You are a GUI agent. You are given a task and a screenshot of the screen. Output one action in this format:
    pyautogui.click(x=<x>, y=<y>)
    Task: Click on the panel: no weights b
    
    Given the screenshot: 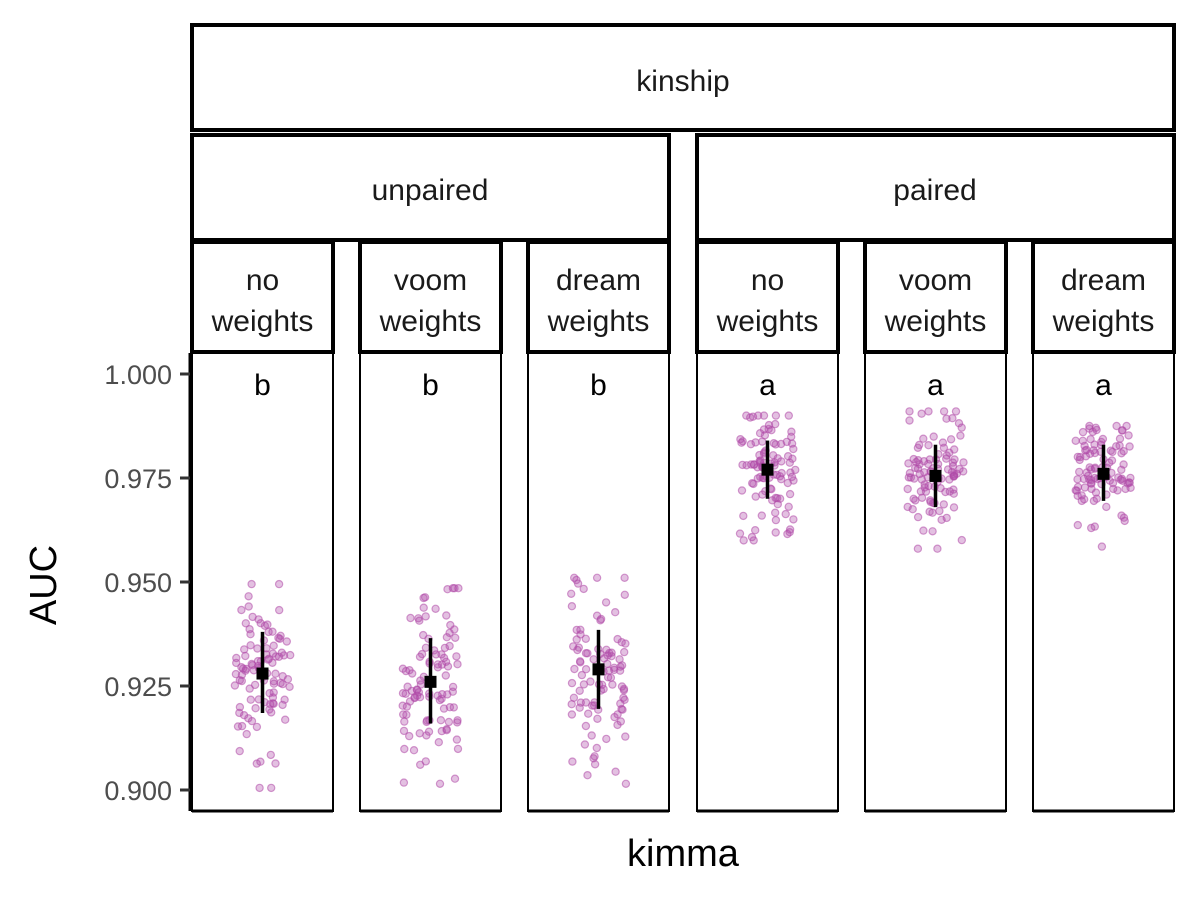 What is the action you would take?
    pyautogui.click(x=262, y=526)
    